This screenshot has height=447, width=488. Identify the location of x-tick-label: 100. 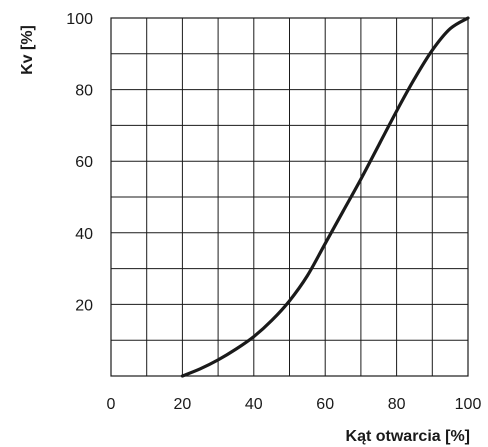
(468, 404).